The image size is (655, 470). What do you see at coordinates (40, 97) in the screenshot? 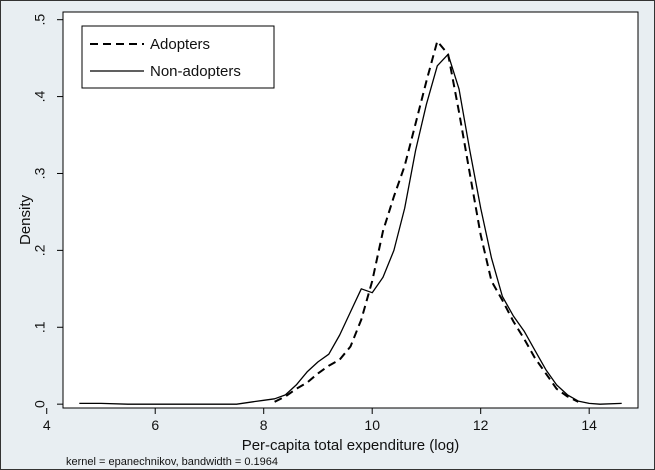
I see `y-tick-label: .4` at bounding box center [40, 97].